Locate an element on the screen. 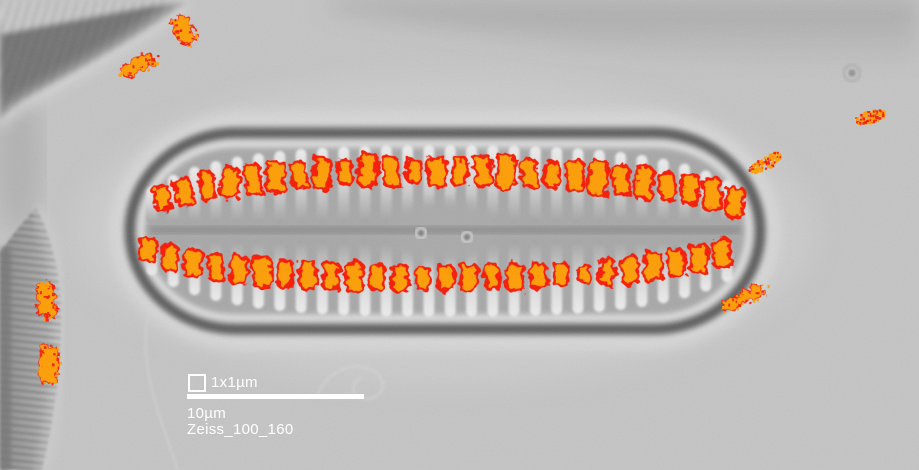 The image size is (919, 470). scale-square-label: 1x1µm is located at coordinates (234, 382).